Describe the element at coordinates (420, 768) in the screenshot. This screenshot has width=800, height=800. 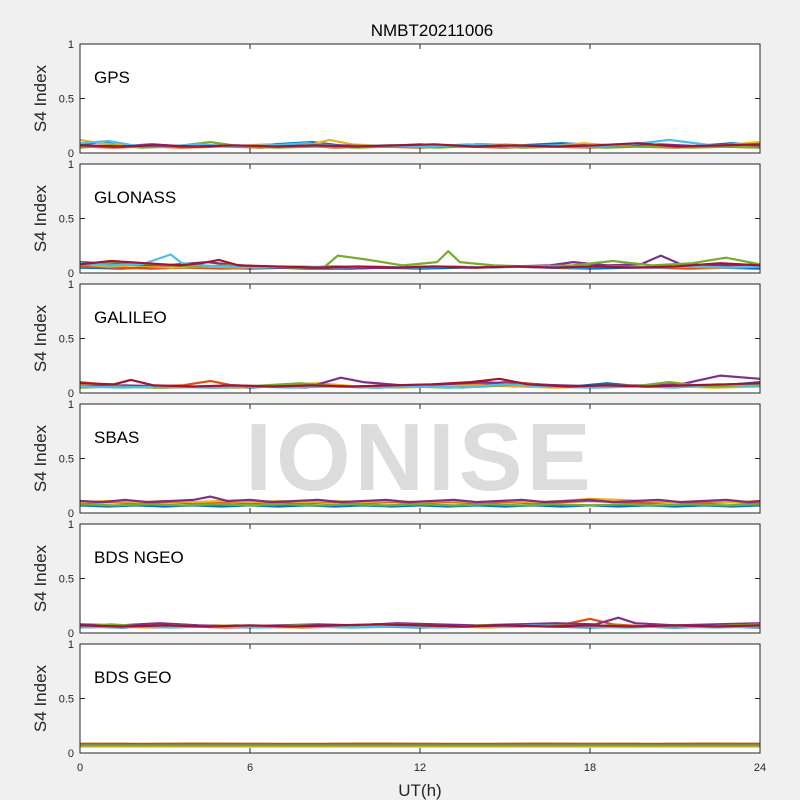
I see `x-tick-label: 12` at that location.